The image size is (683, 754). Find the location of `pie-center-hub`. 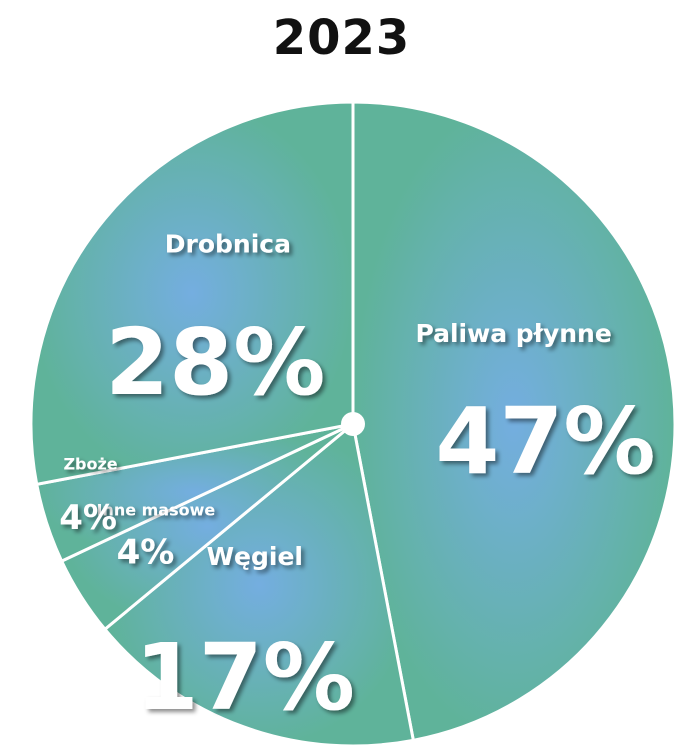

pie-center-hub is located at coordinates (353, 424).